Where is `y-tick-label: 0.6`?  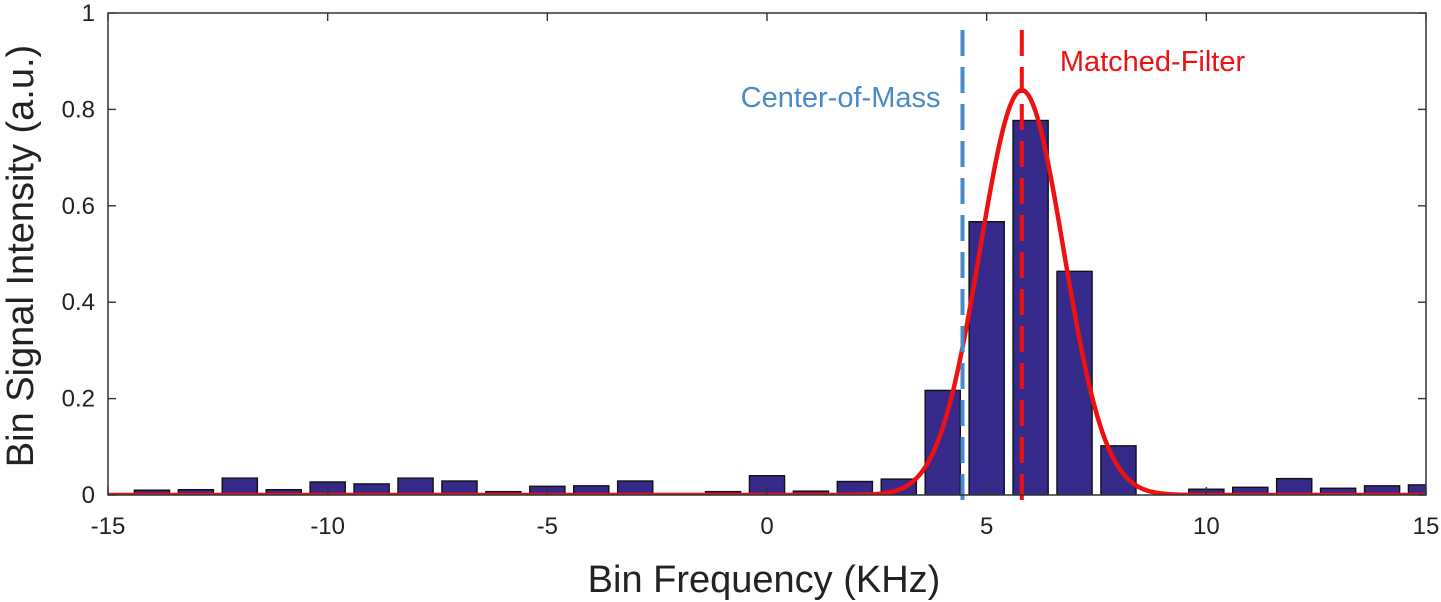 y-tick-label: 0.6 is located at coordinates (78, 206).